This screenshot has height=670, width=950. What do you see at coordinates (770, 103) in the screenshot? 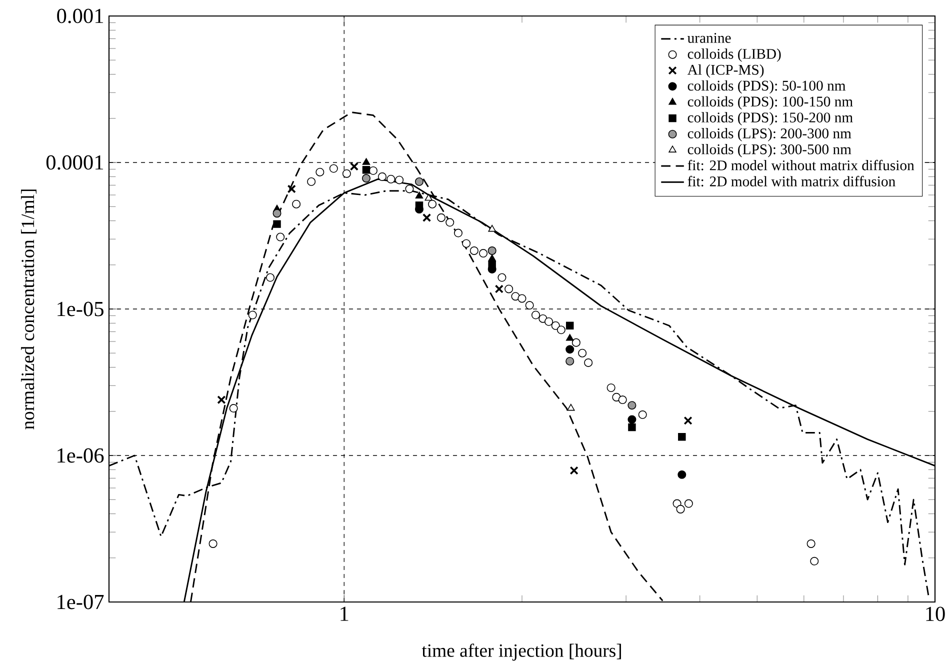
I see `legend-label: colloids (PDS): 100-150 nm` at bounding box center [770, 103].